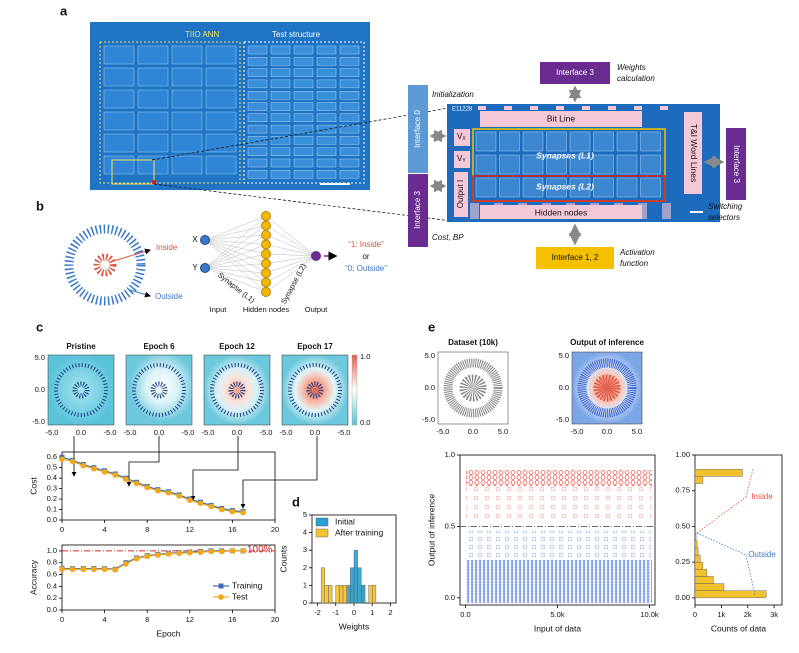  Describe the element at coordinates (649, 614) in the screenshot. I see `x-tick-label: 10.0k` at that location.